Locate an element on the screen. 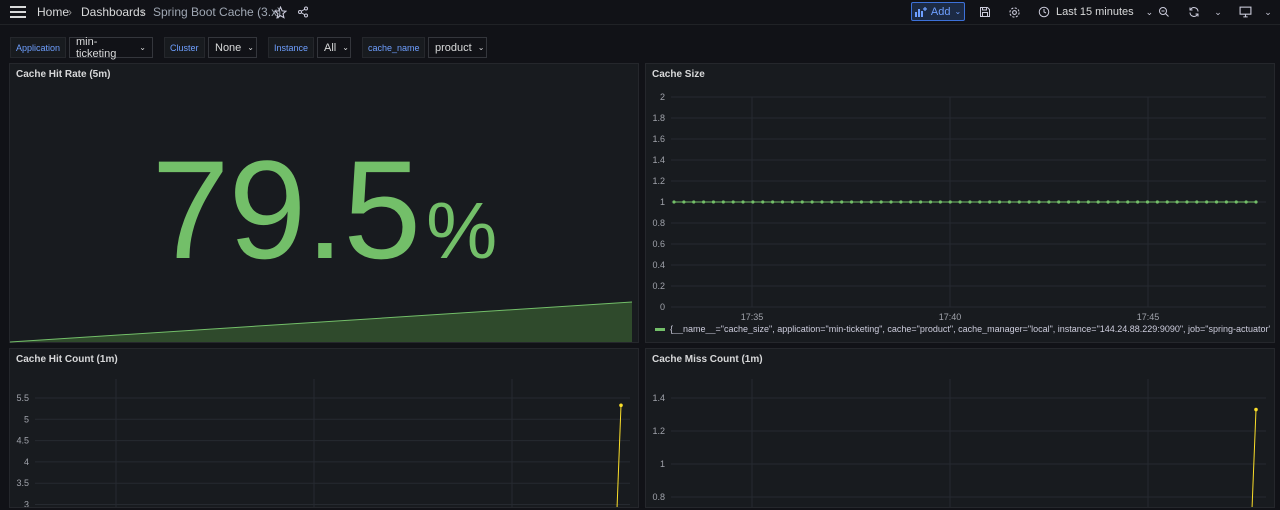  variable-select-cluster: None ⌄ is located at coordinates (232, 47).